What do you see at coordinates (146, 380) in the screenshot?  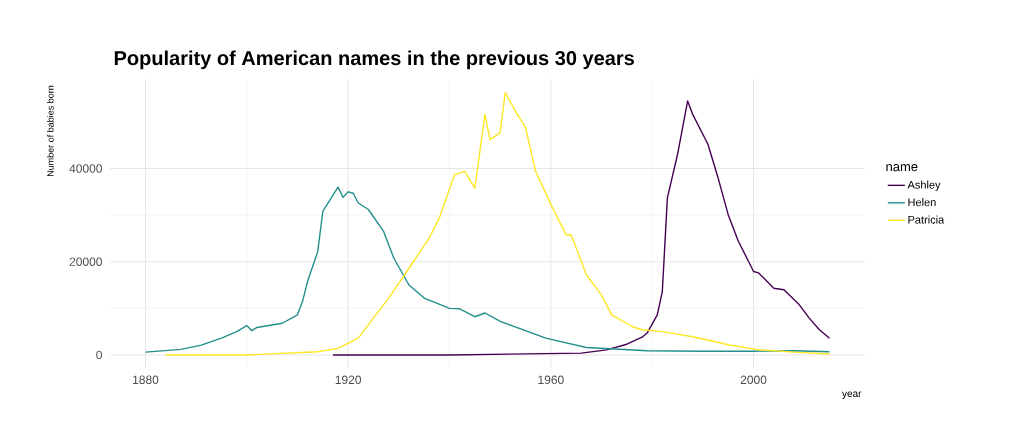 I see `x-tick-label: 1880` at bounding box center [146, 380].